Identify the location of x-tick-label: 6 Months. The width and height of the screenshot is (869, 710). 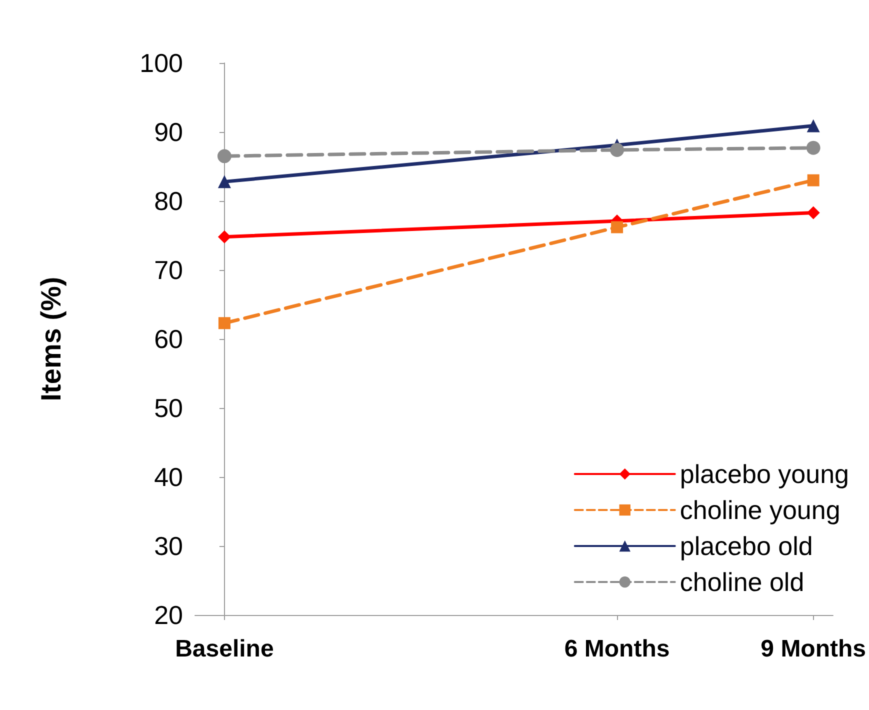
(617, 649).